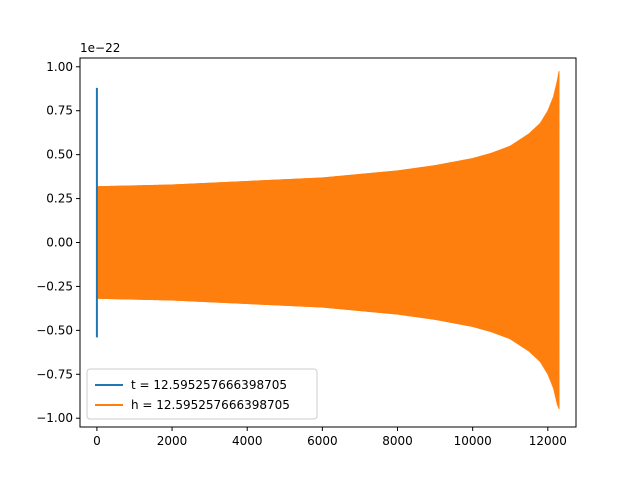 This screenshot has width=640, height=480. Describe the element at coordinates (59, 155) in the screenshot. I see `y-tick-label: 0.50` at that location.